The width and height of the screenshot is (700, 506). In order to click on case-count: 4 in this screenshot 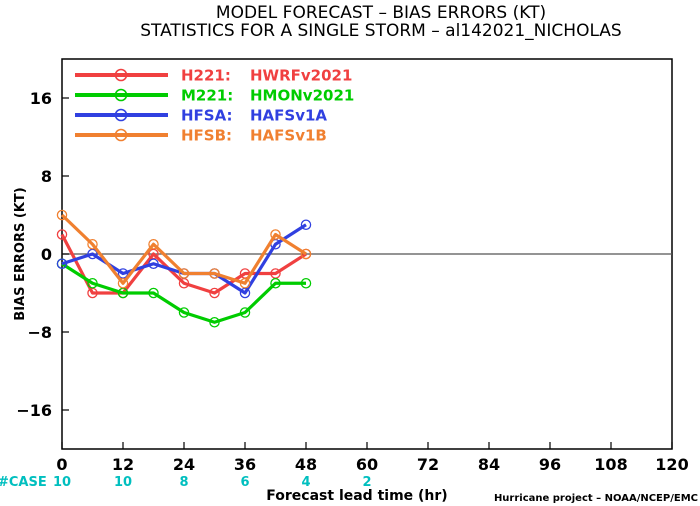, I will do `click(305, 482)`.